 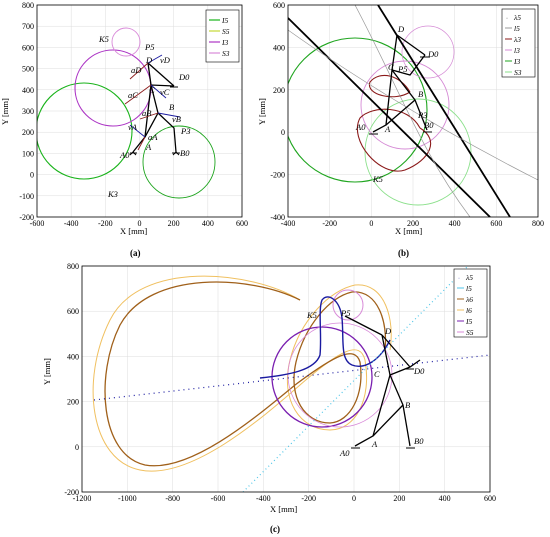 What do you see at coordinates (103, 39) in the screenshot?
I see `label-k5: K5` at bounding box center [103, 39].